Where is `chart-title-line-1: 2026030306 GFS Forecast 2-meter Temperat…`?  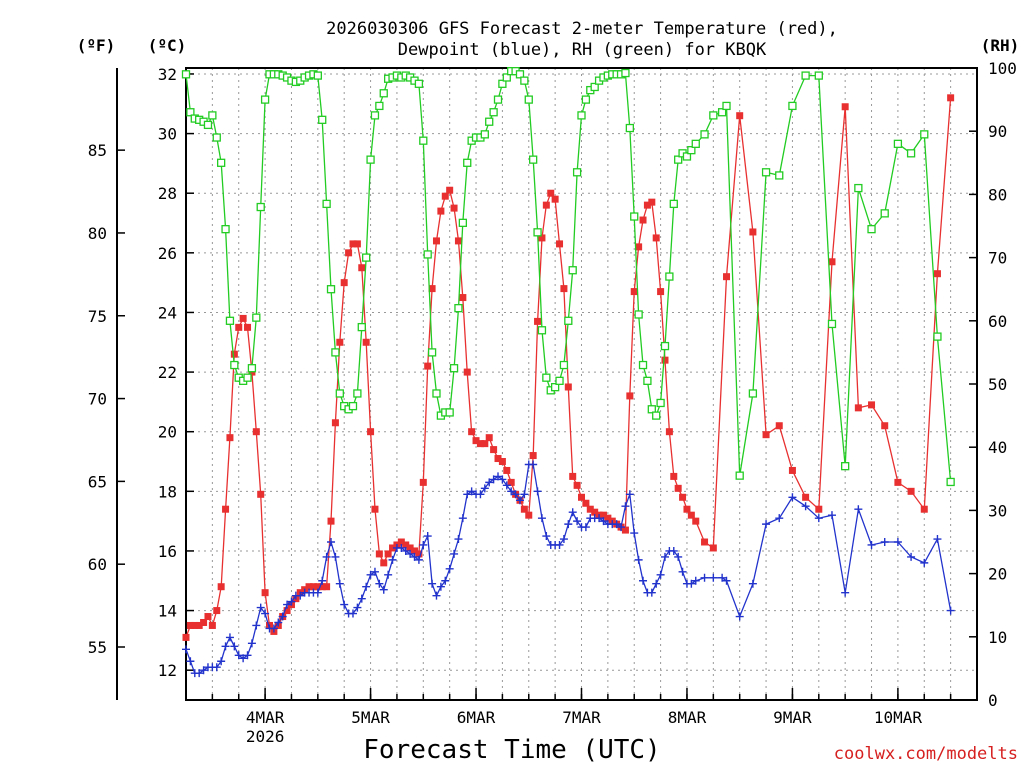 chart-title-line-1: 2026030306 GFS Forecast 2-meter Temperat… is located at coordinates (582, 29).